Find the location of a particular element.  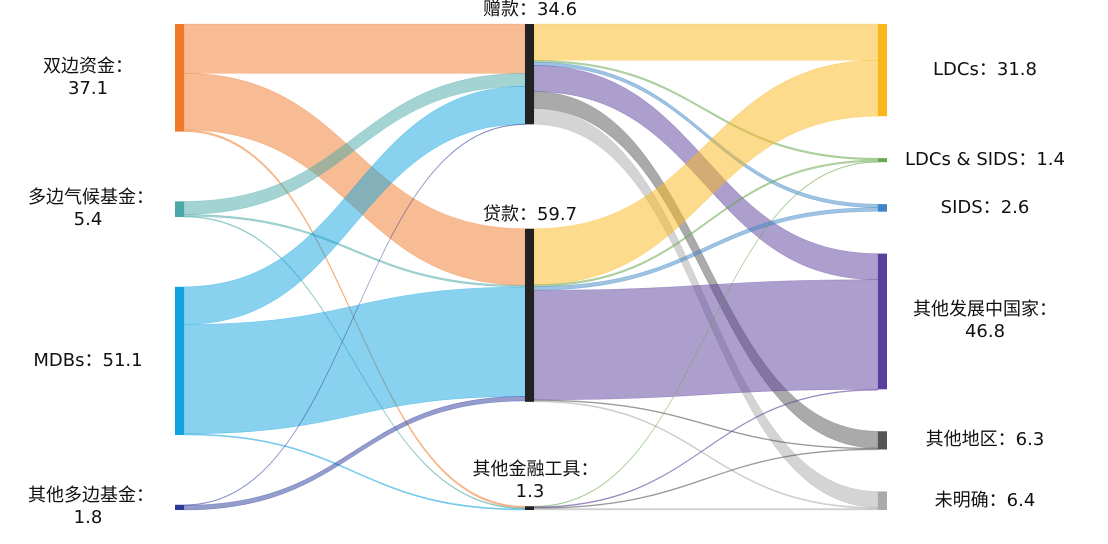

node-value: 46.8 is located at coordinates (985, 332).